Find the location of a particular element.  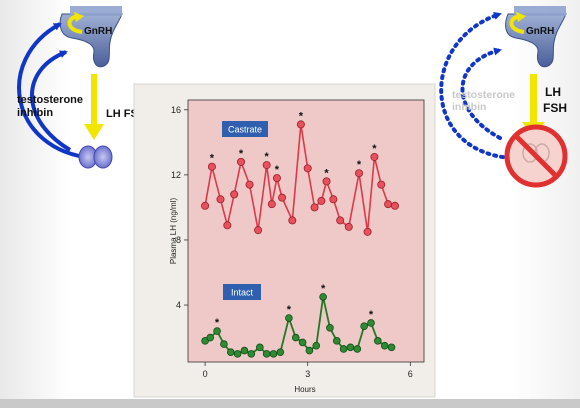

y-tick-label: 16 is located at coordinates (176, 110).